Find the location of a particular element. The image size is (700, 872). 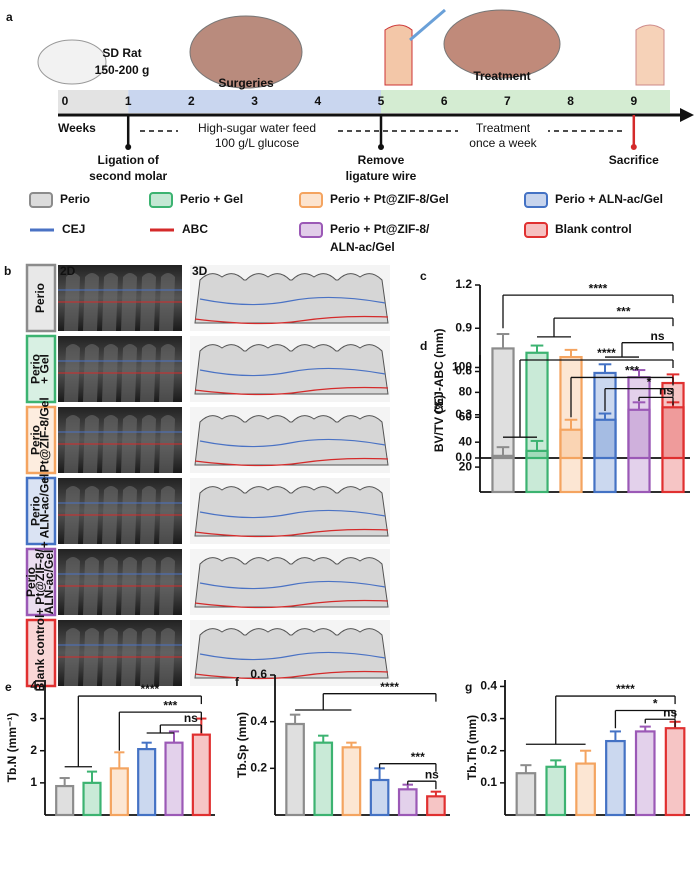

legend-label: Perio + Pt@ZIF-8/Gel is located at coordinates (389, 199).